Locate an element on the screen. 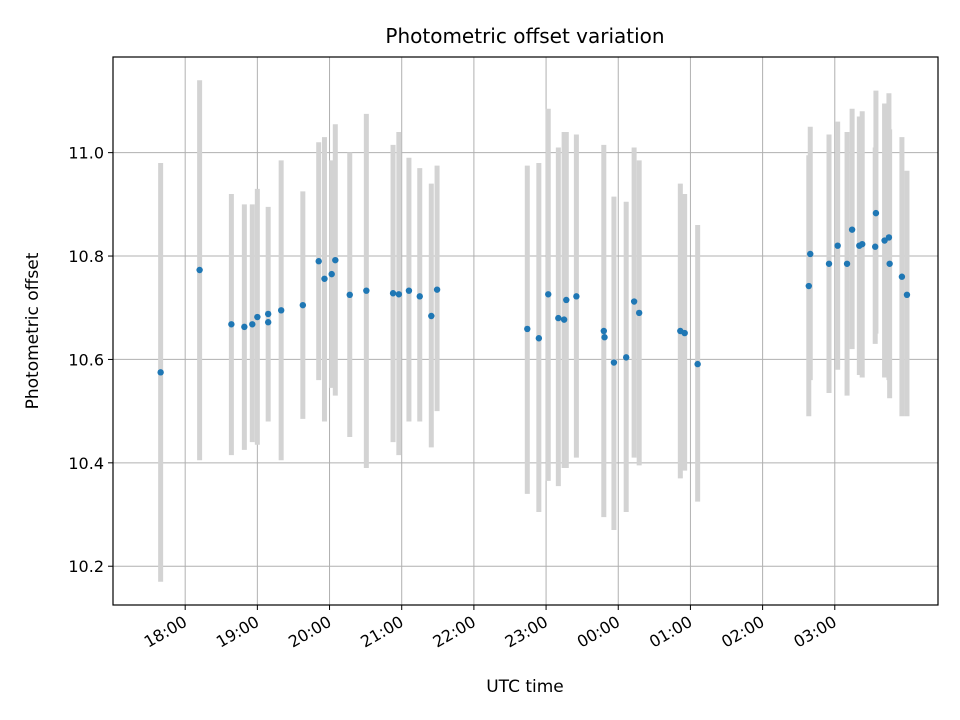 The image size is (960, 720). y-axis-label: Photometric offset is located at coordinates (33, 330).